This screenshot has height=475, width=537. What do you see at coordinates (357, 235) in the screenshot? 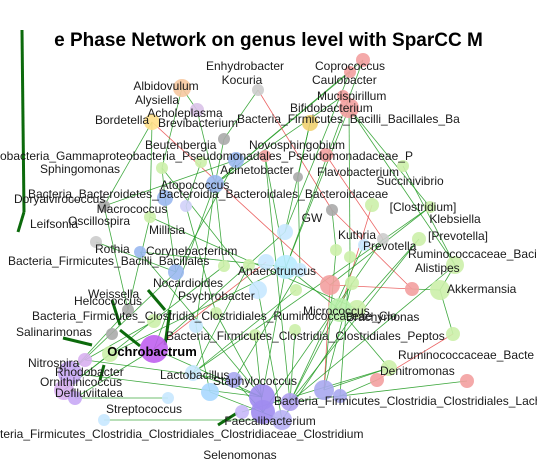
I see `node-label: Kuthria` at bounding box center [357, 235].